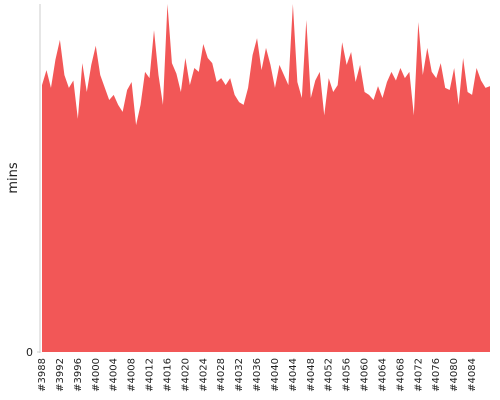  What do you see at coordinates (239, 375) in the screenshot?
I see `x-tick-label: #4032` at bounding box center [239, 375].